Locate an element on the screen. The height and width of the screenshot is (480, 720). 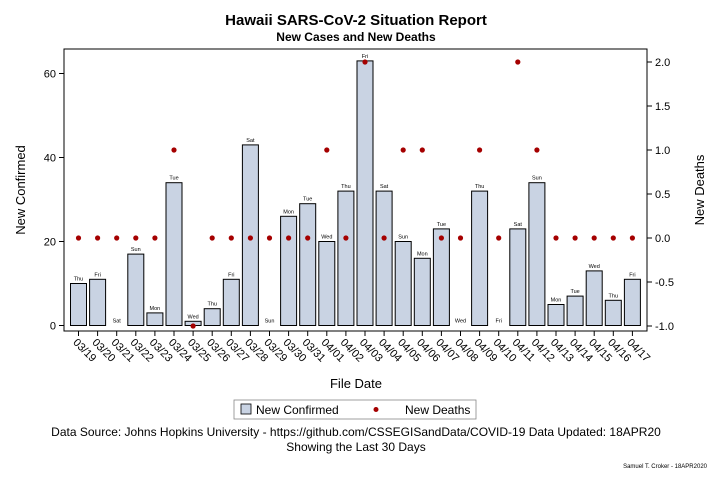
y-left-tick-label: 60 is located at coordinates (50, 75).